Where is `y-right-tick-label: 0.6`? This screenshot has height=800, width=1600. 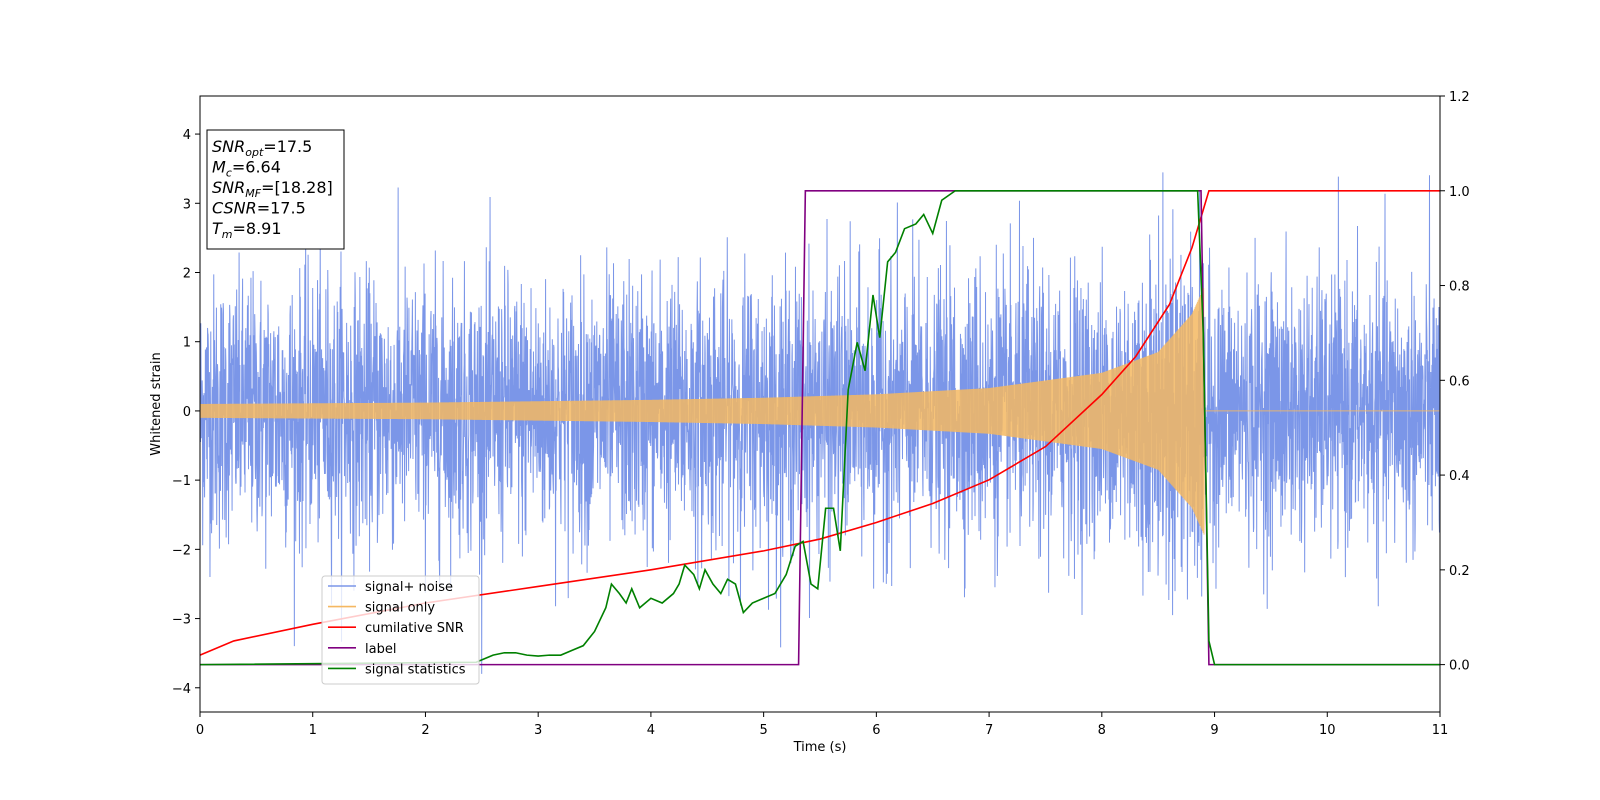 y-right-tick-label: 0.6 is located at coordinates (1459, 381).